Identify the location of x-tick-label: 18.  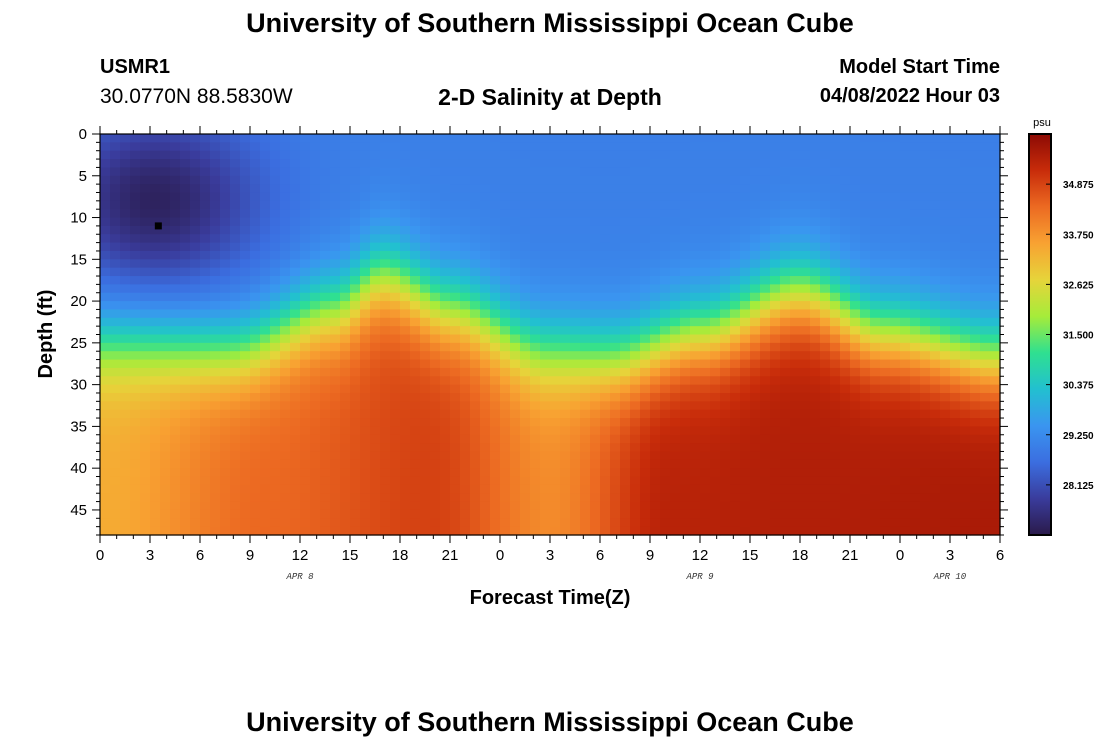
(400, 555).